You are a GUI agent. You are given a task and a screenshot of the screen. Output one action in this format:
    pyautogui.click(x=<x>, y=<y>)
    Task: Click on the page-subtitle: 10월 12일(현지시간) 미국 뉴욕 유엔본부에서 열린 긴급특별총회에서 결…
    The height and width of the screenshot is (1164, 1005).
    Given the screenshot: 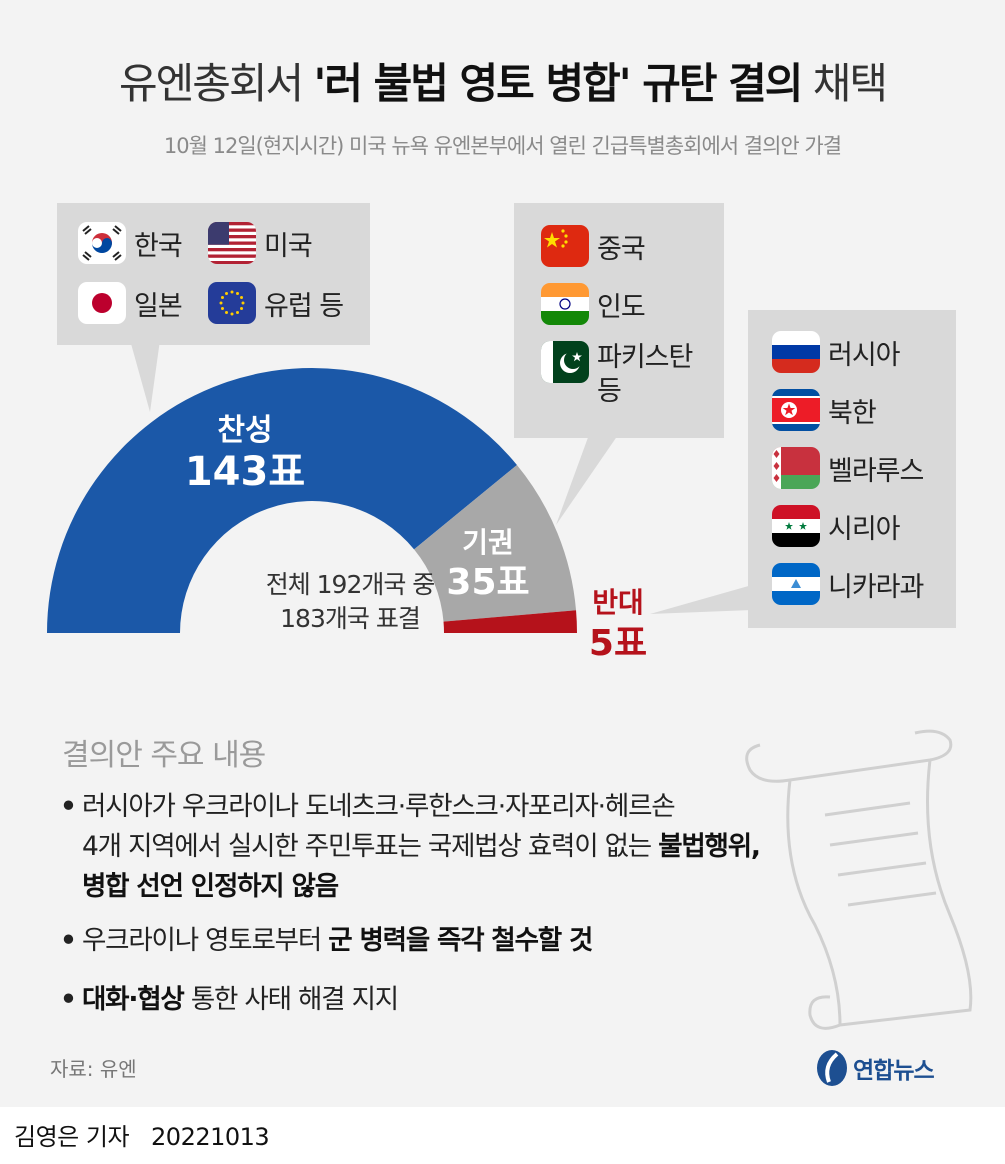 What is the action you would take?
    pyautogui.click(x=502, y=146)
    